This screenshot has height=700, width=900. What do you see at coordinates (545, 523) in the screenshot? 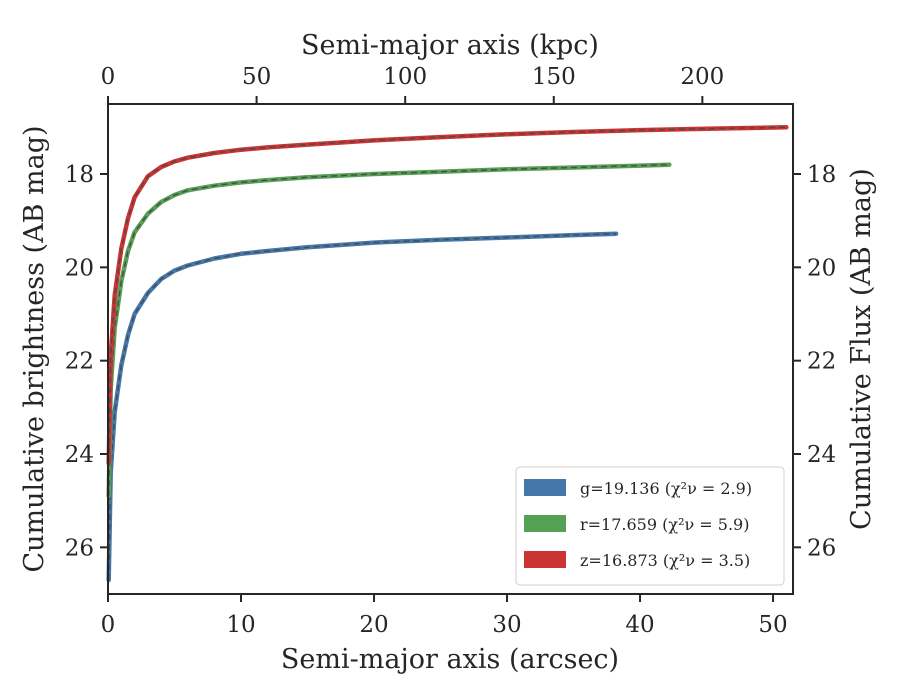
I see `legend-swatch-r` at bounding box center [545, 523].